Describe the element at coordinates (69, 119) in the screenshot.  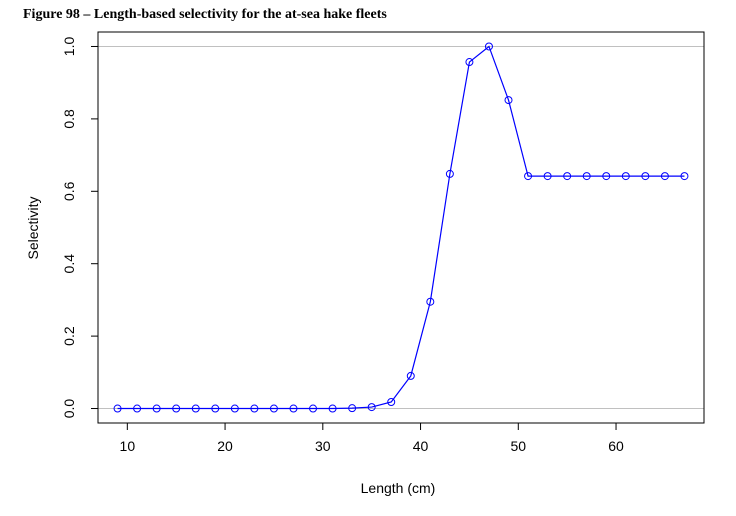
I see `y-tick-label: 0.8` at that location.